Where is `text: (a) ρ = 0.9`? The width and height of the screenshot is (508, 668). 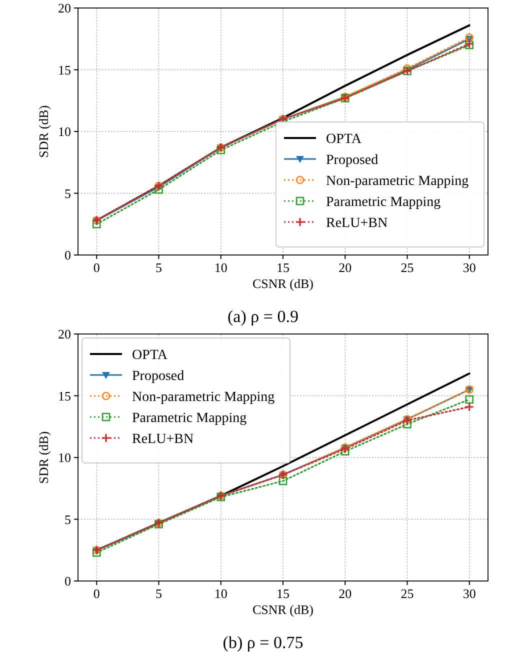 text: (a) ρ = 0.9 is located at coordinates (263, 316).